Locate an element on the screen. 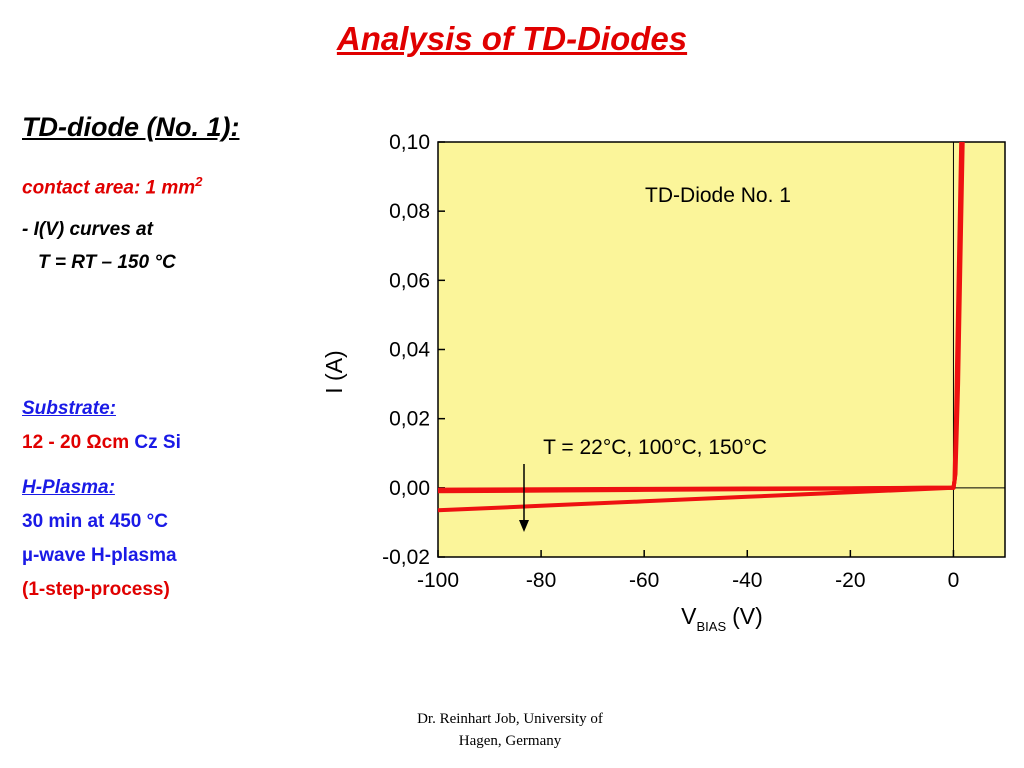 This screenshot has width=1024, height=768. temperature-annotation: T = 22°C, 100°C, 150°C is located at coordinates (655, 447).